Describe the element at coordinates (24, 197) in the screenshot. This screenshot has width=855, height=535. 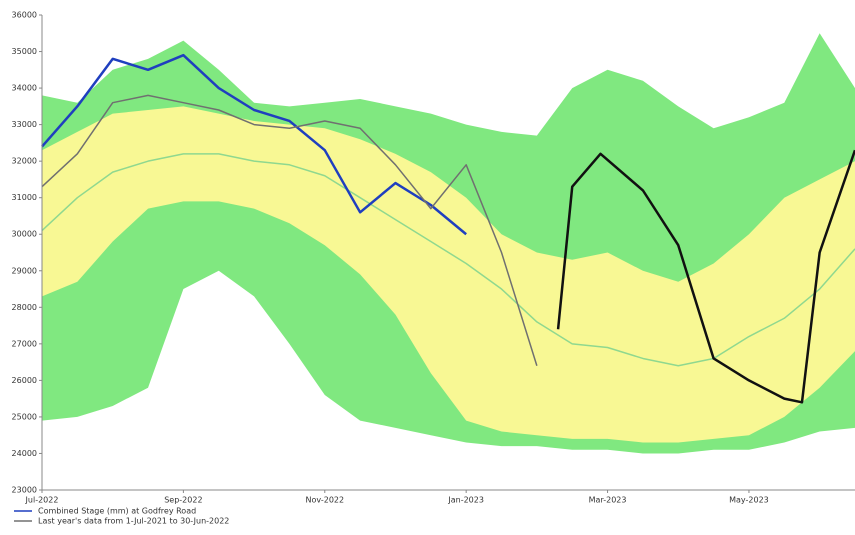
I see `y-tick-label: 31000` at that location.